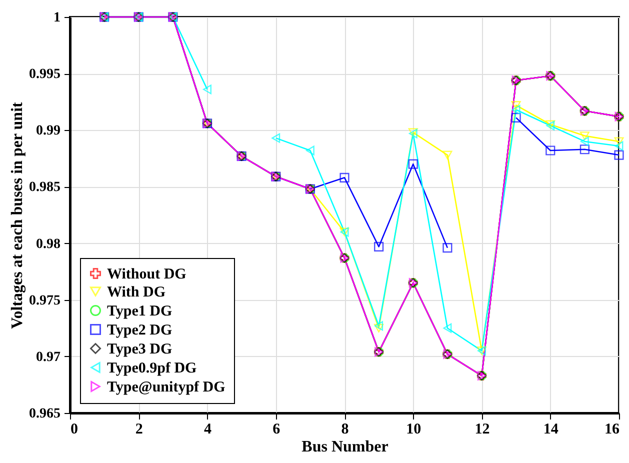 The image size is (629, 463). What do you see at coordinates (139, 430) in the screenshot?
I see `x-tick-label: 2` at bounding box center [139, 430].